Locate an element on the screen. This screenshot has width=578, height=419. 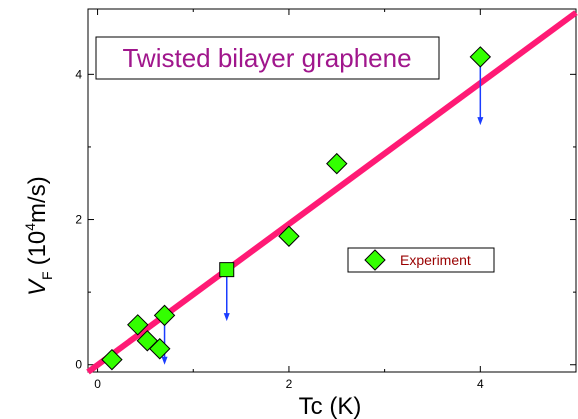
title-frame is located at coordinates (267, 58).